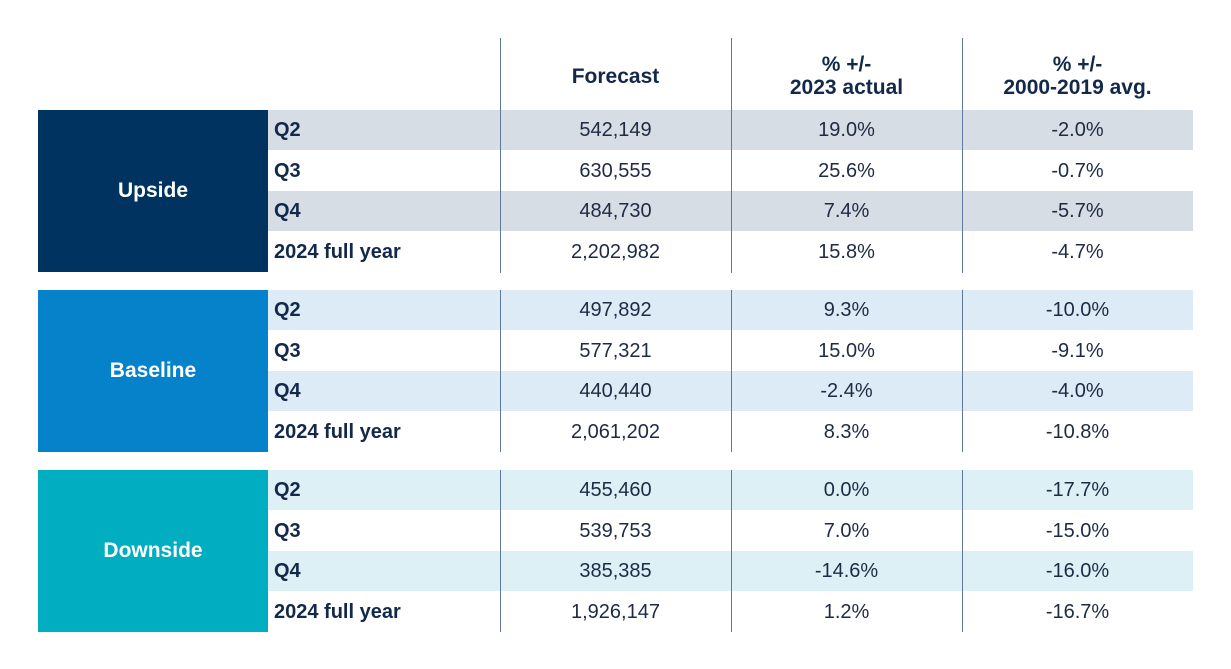  Describe the element at coordinates (846, 530) in the screenshot. I see `vs-2023-cell: 7.0%` at that location.